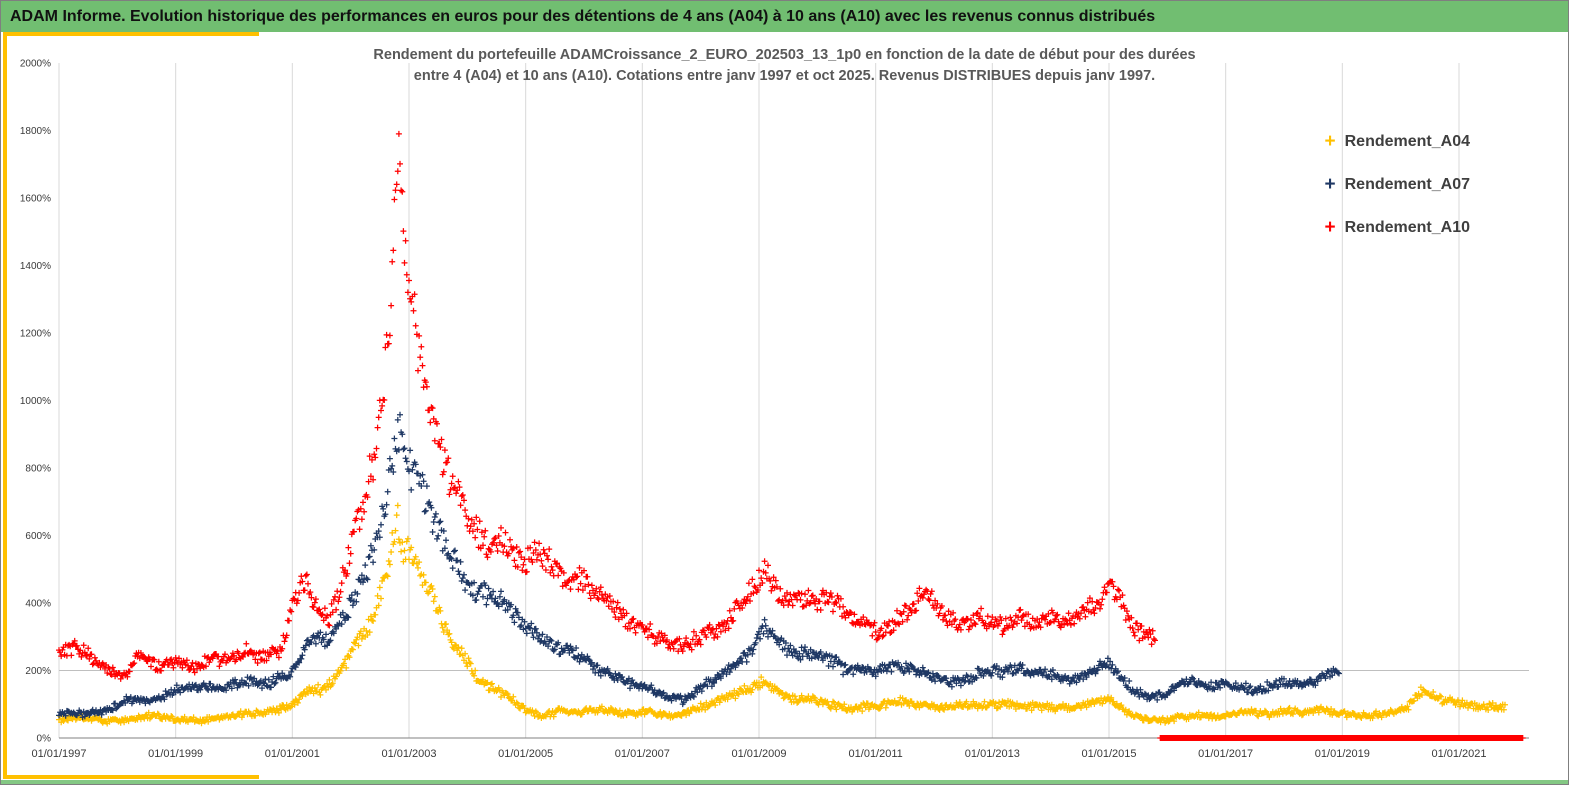 This screenshot has width=1569, height=785. I want to click on svg-text: 800%, so click(38, 469).